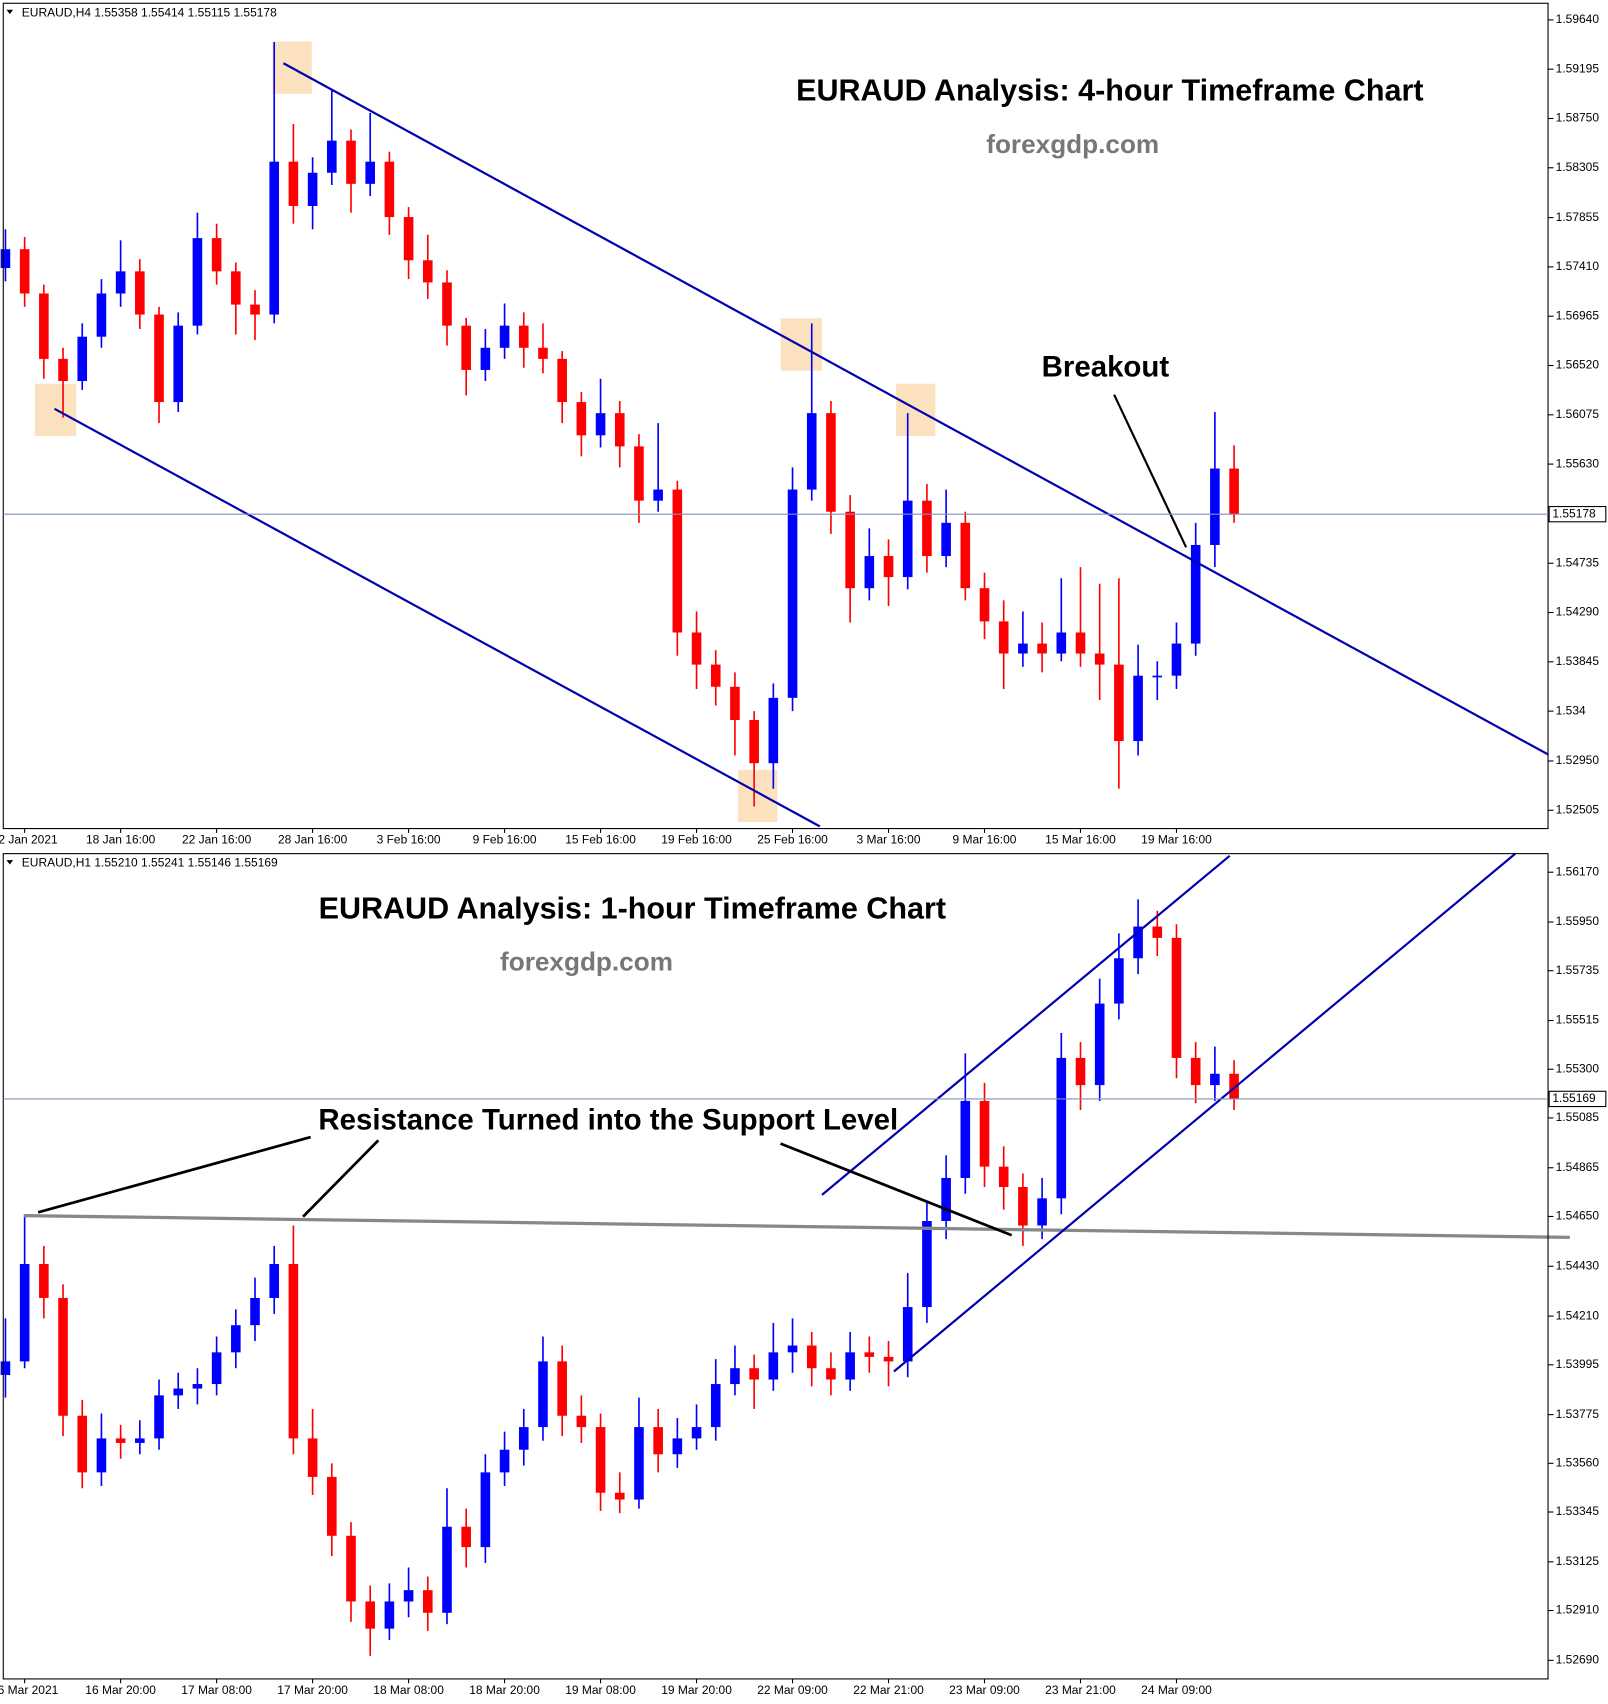 The image size is (1608, 1704). I want to click on y-tick-label: 1.53345, so click(1578, 1511).